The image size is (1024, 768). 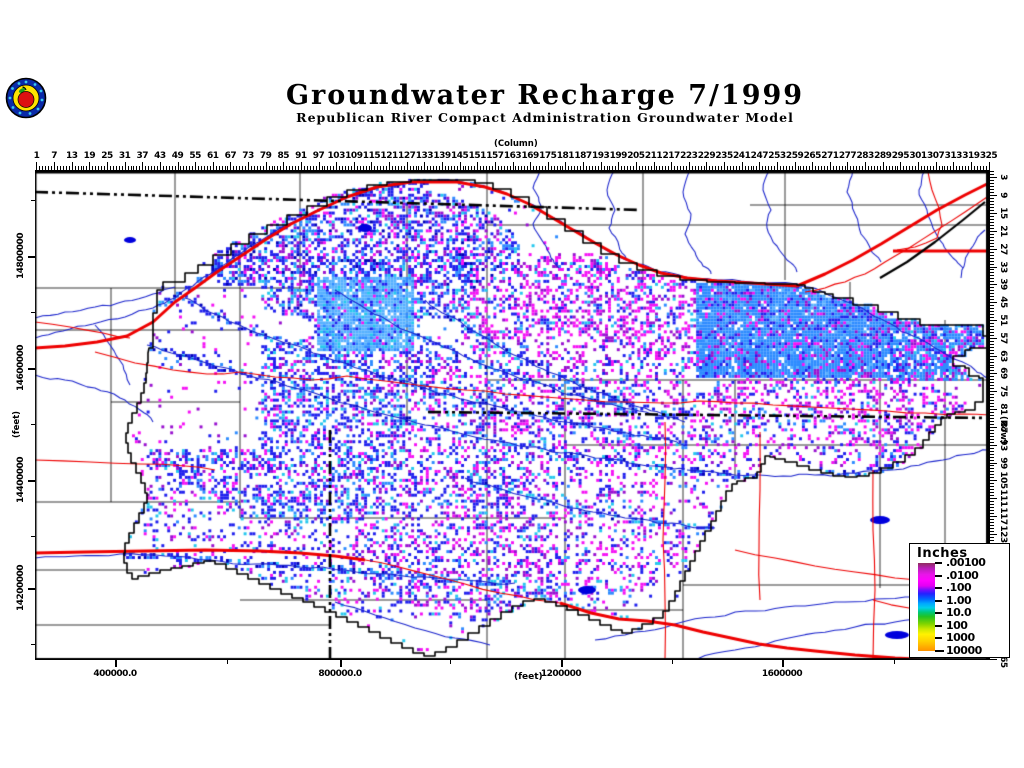 What do you see at coordinates (918, 156) in the screenshot?
I see `column-tick-label: 301` at bounding box center [918, 156].